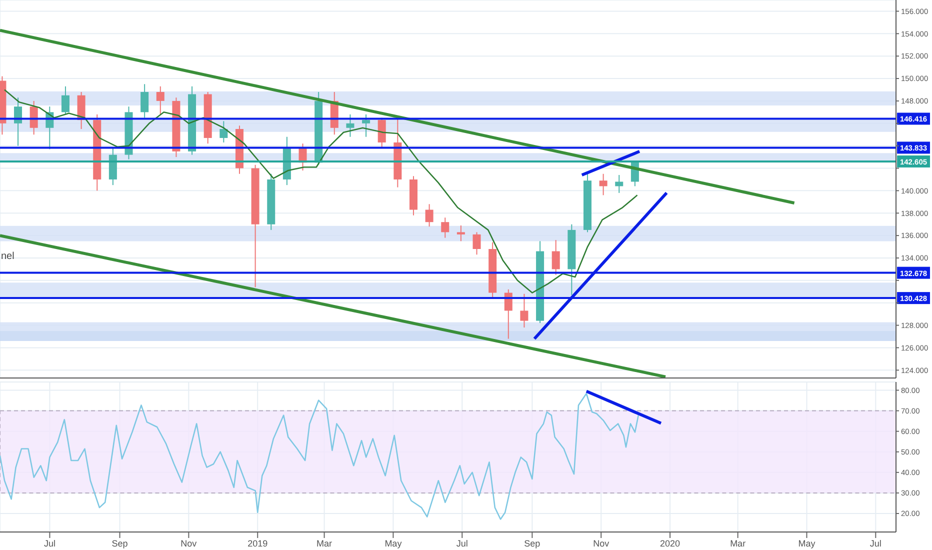  I want to click on x-tick-label: 2020, so click(670, 543).